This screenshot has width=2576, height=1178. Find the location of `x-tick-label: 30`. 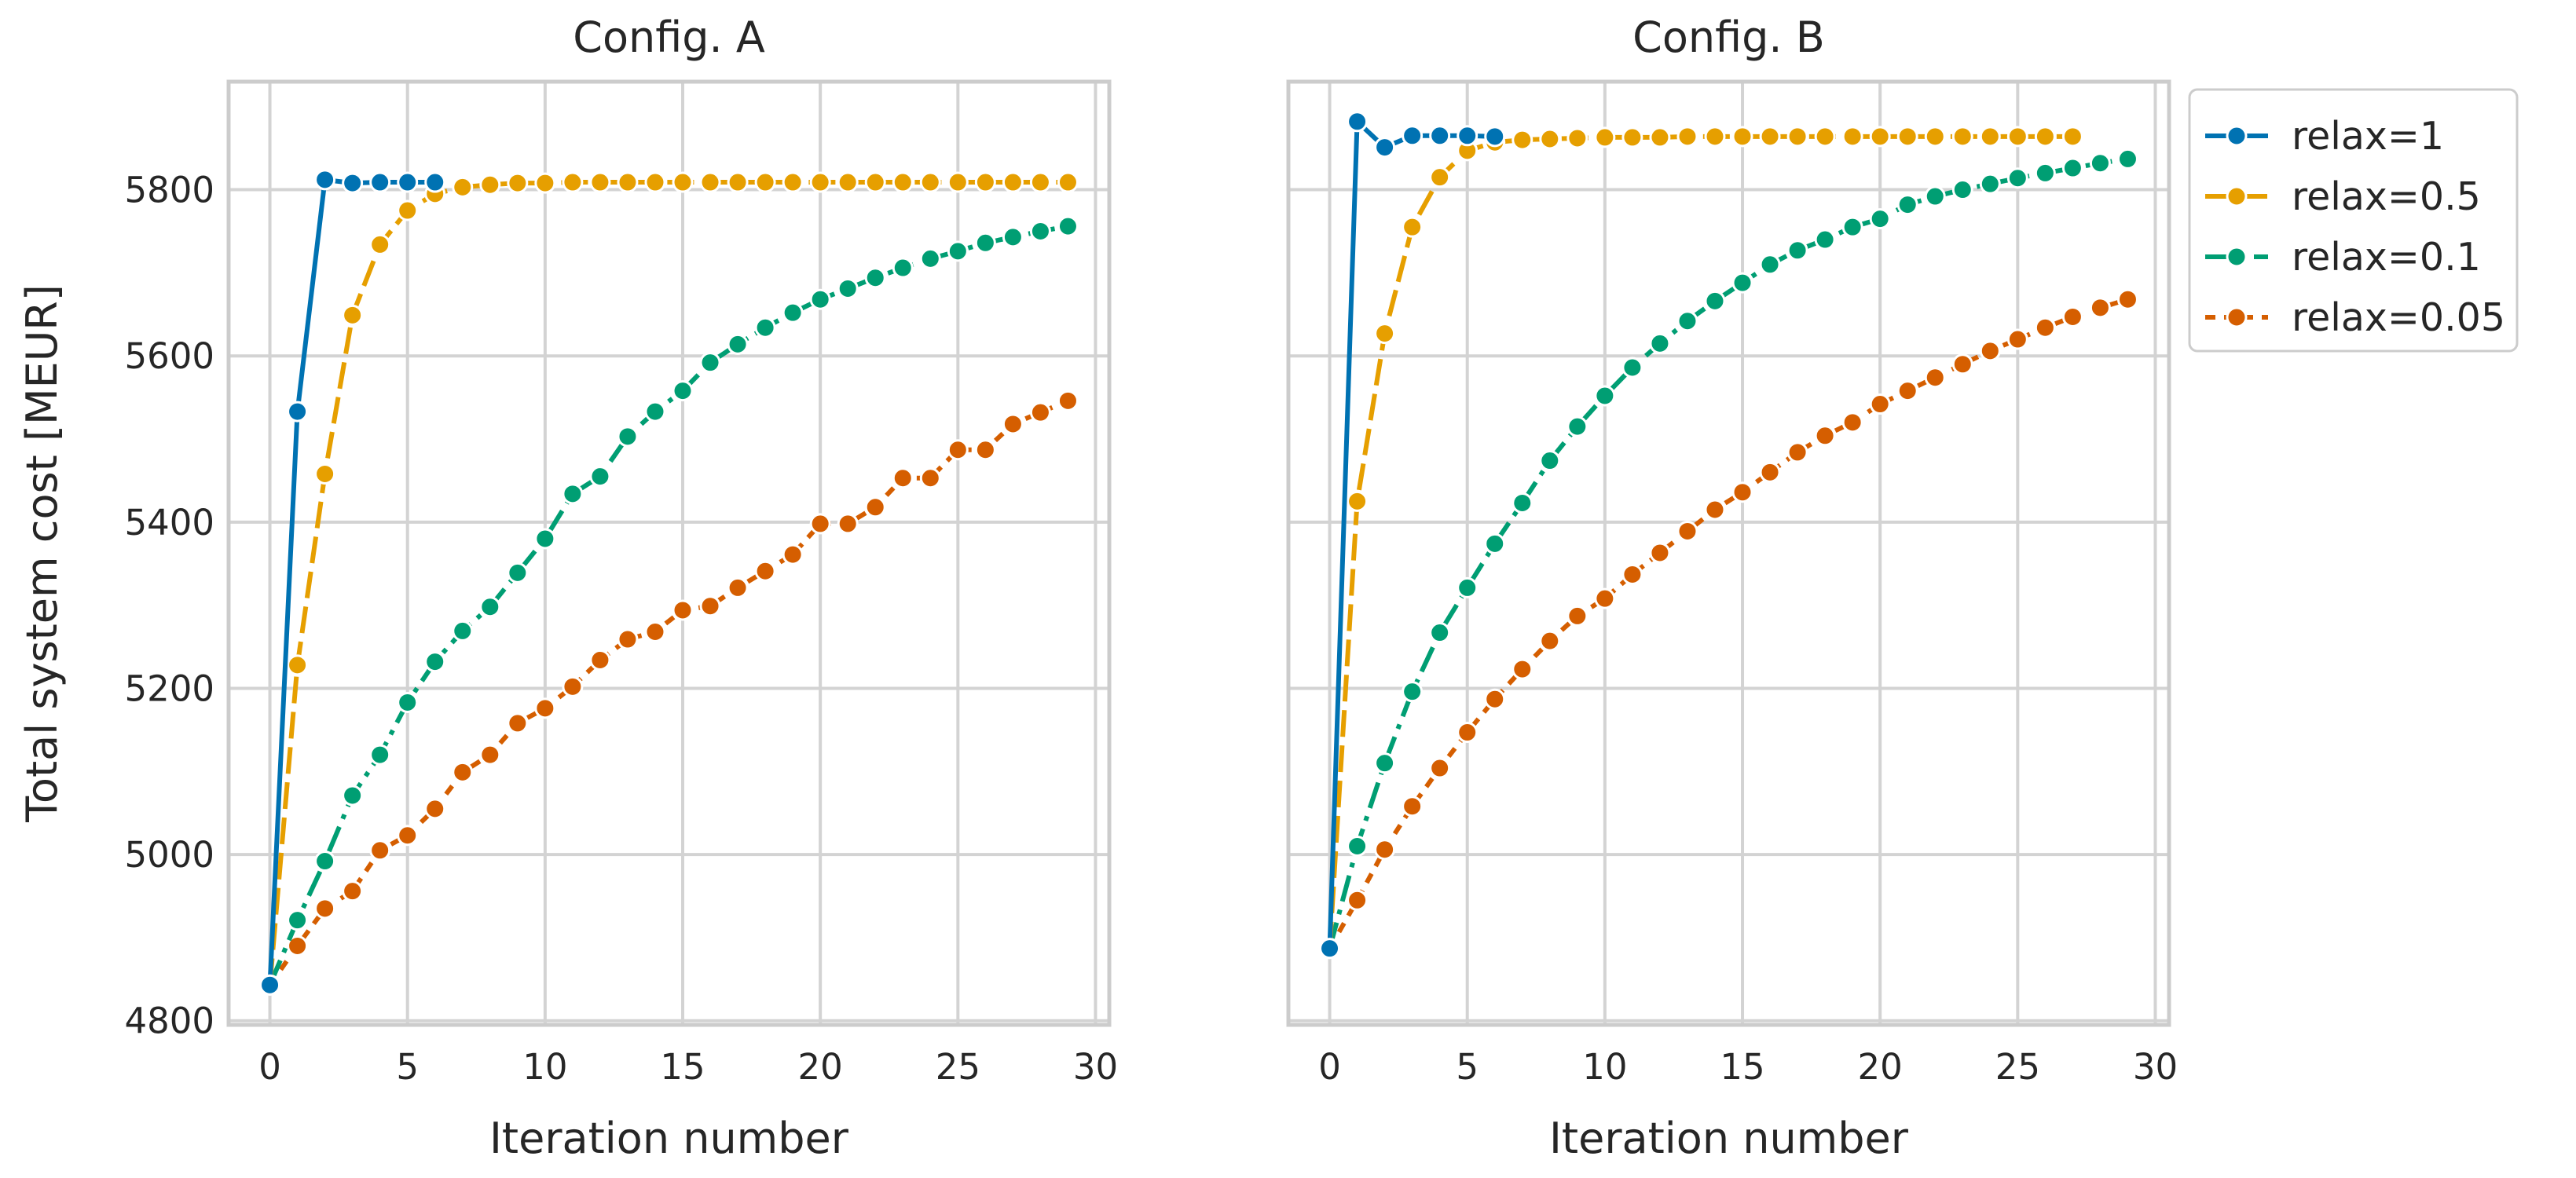

x-tick-label: 30 is located at coordinates (2155, 1067).